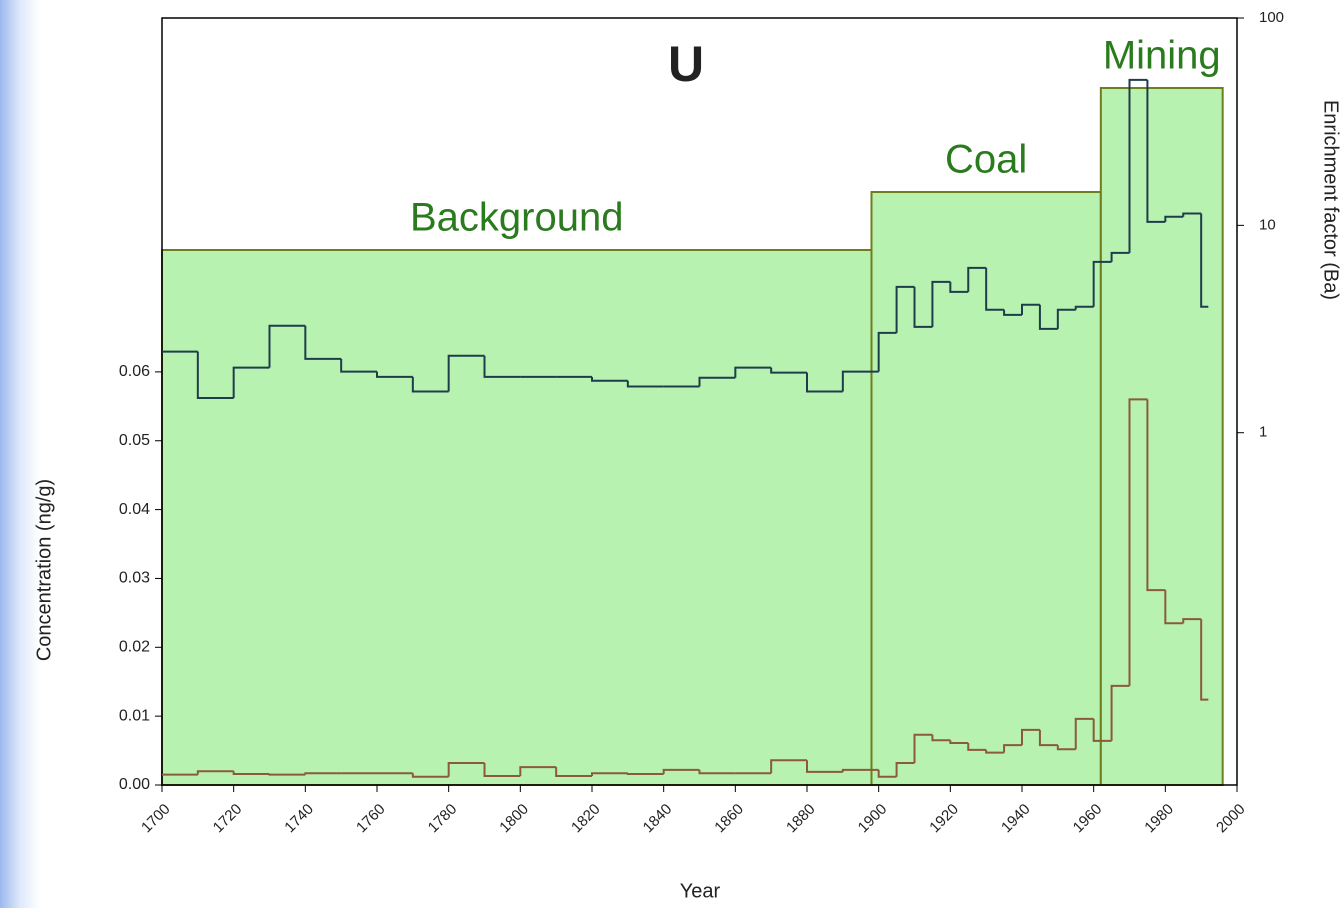 Image resolution: width=1341 pixels, height=908 pixels. I want to click on x-tick-label: 1860, so click(729, 819).